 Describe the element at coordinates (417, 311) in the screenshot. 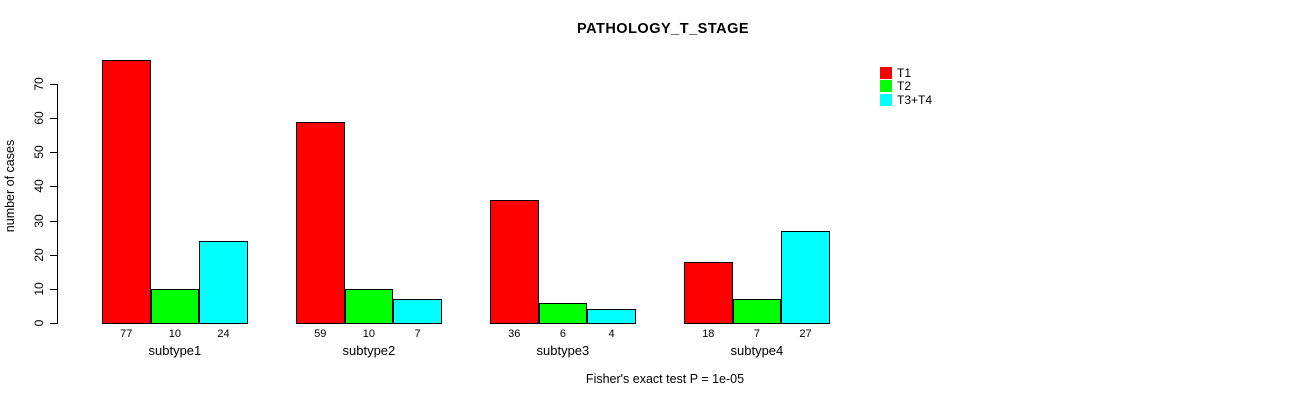

I see `bar-T3+T4-subtype2` at that location.